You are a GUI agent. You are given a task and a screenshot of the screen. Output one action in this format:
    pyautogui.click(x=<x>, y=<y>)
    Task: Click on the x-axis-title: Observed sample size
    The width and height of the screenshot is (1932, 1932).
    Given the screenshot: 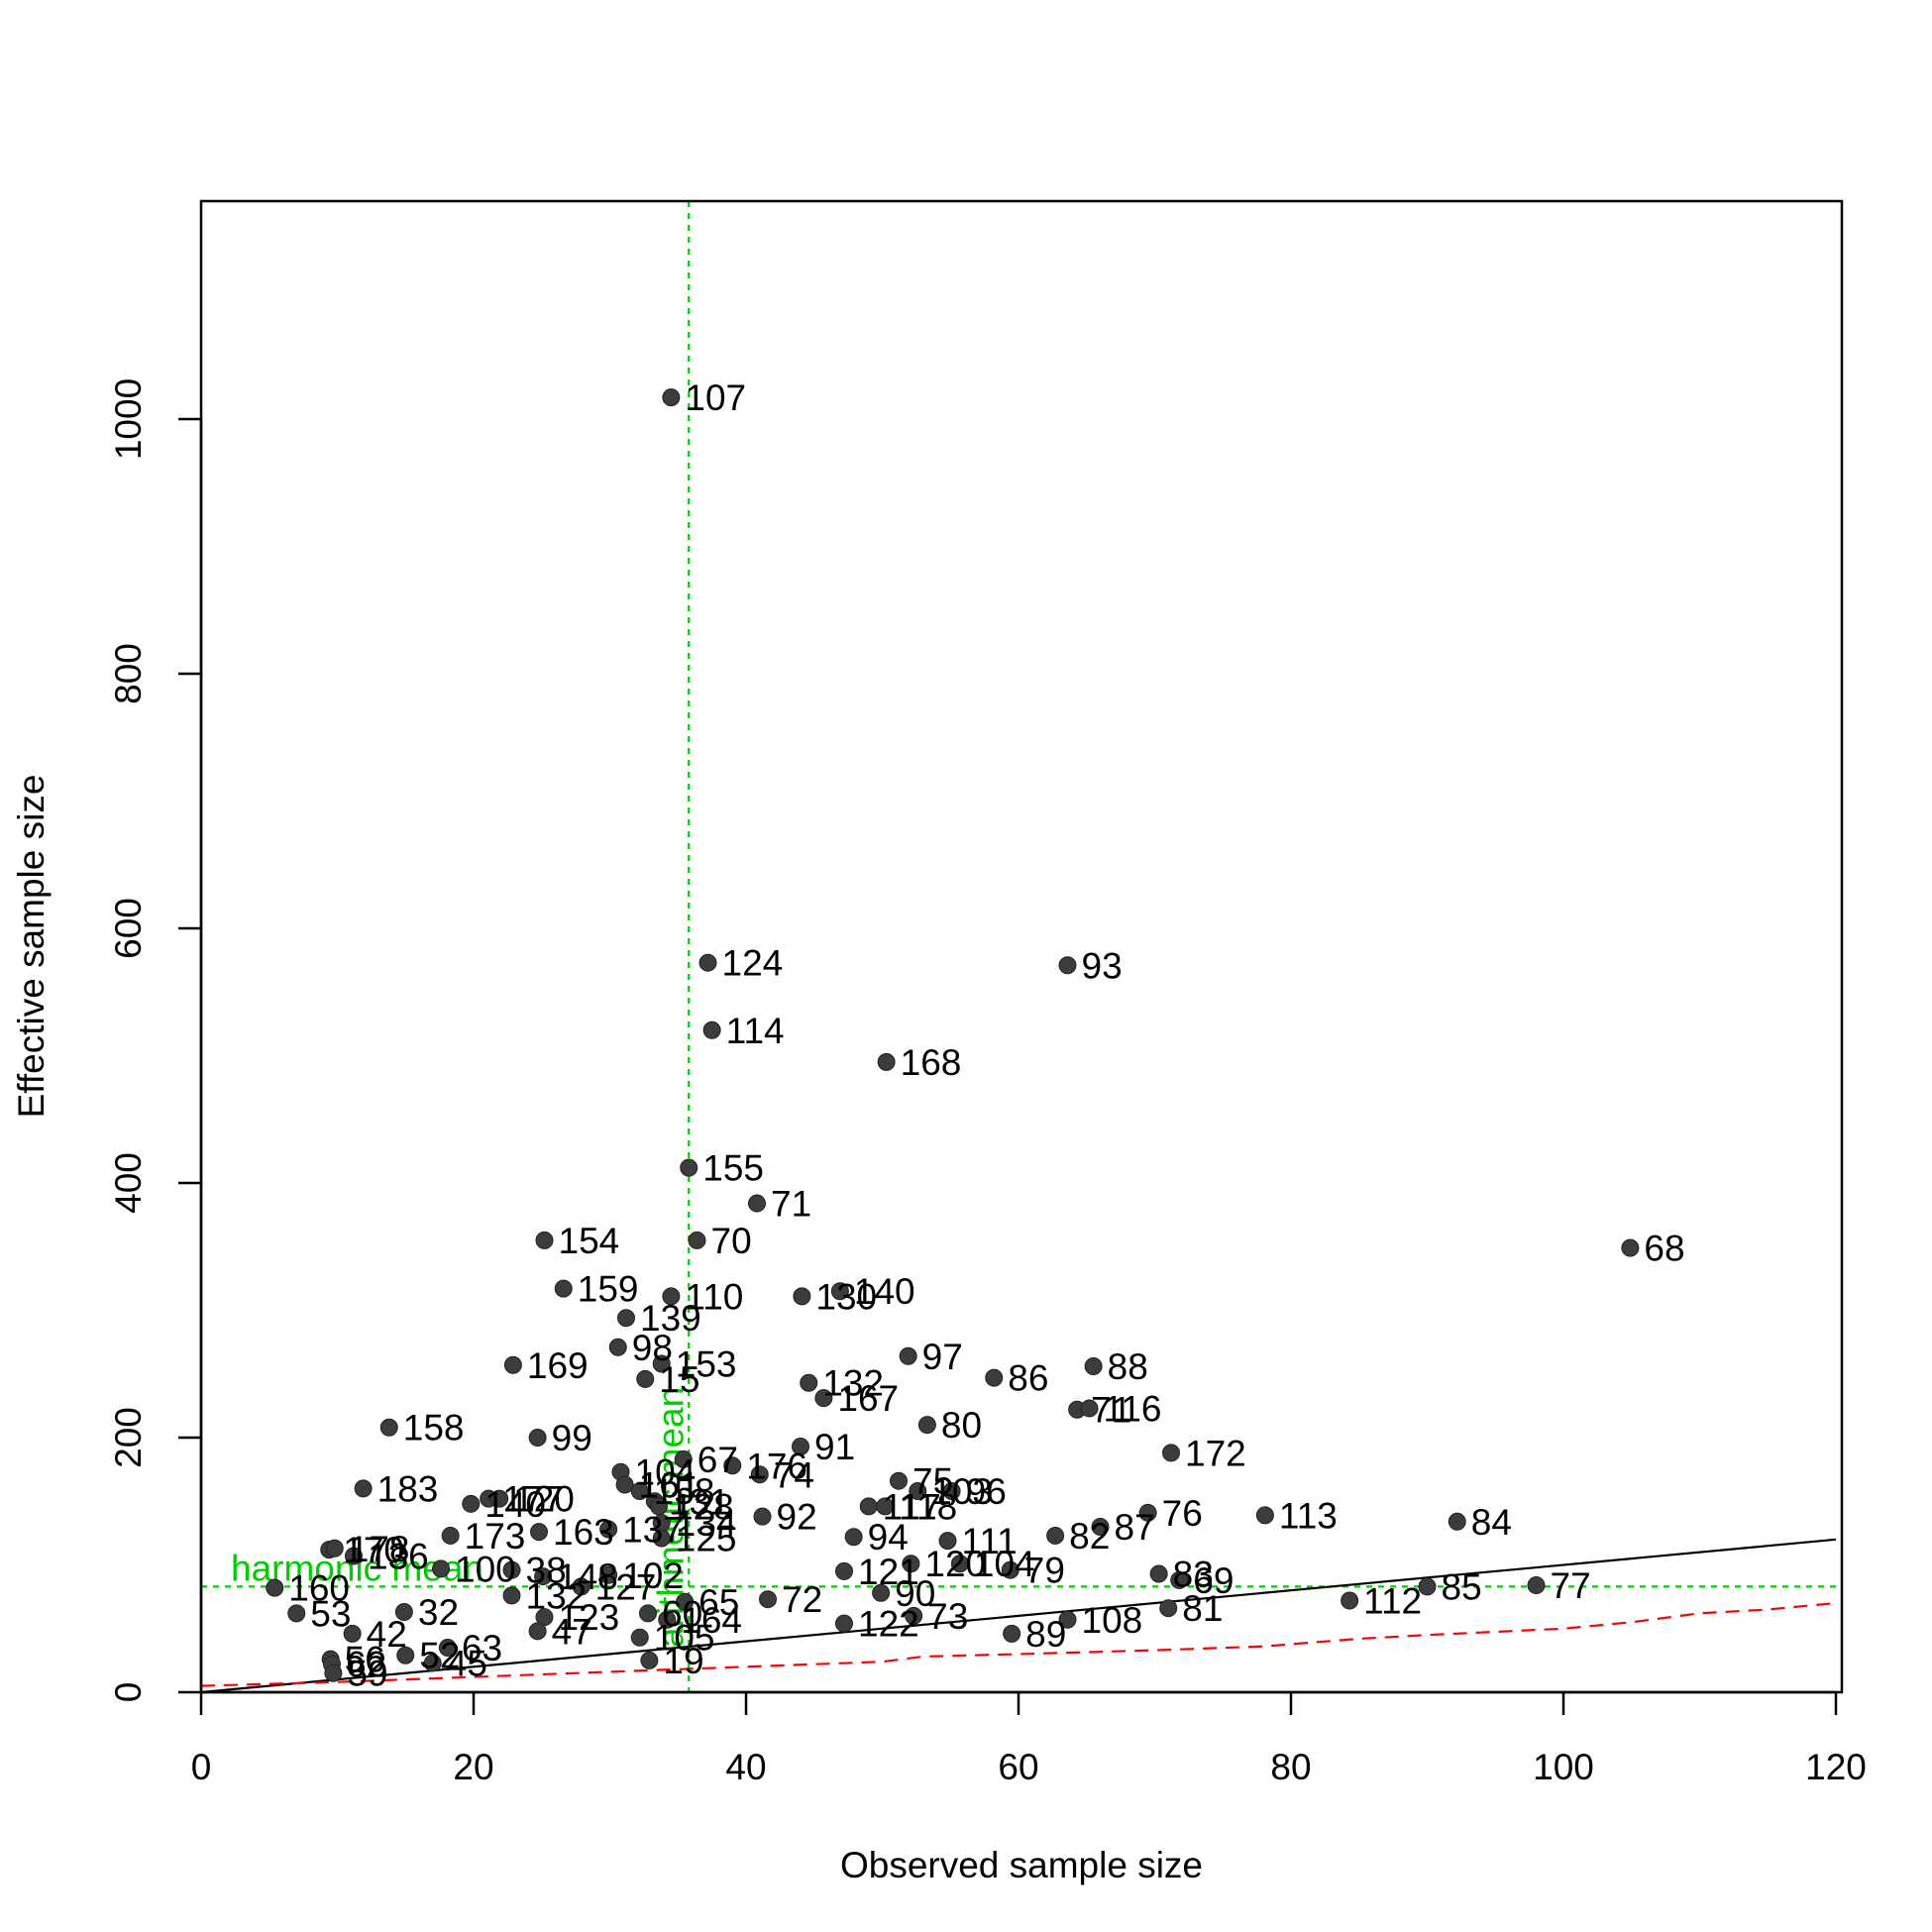 What is the action you would take?
    pyautogui.click(x=1021, y=1865)
    